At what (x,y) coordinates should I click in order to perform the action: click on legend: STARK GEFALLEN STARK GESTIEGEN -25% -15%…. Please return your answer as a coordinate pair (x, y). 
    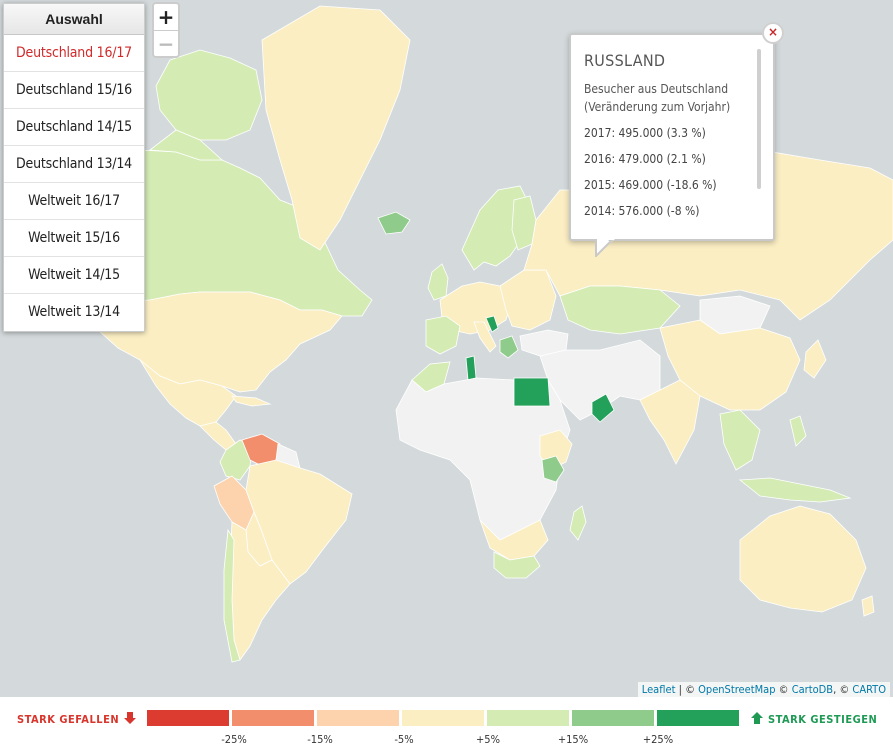
    Looking at the image, I should click on (446, 725).